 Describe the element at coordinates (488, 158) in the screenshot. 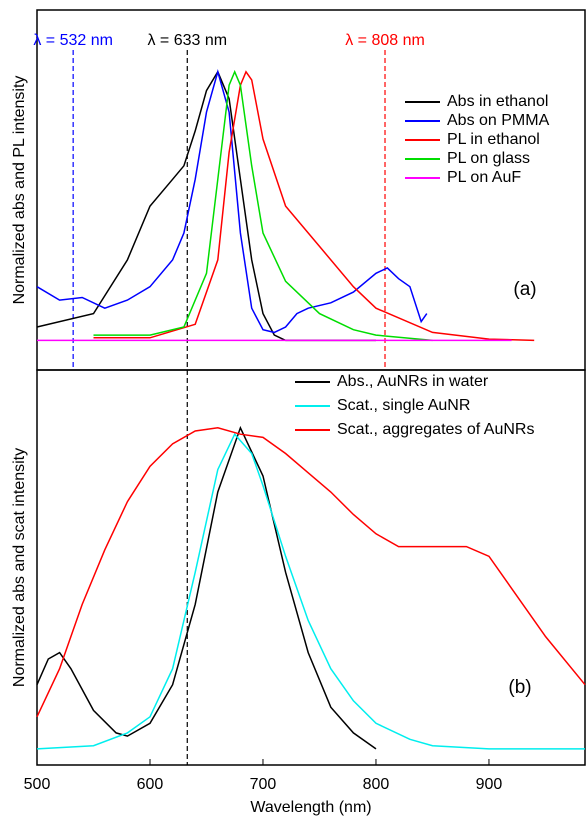

I see `legend-label: PL on glass` at that location.